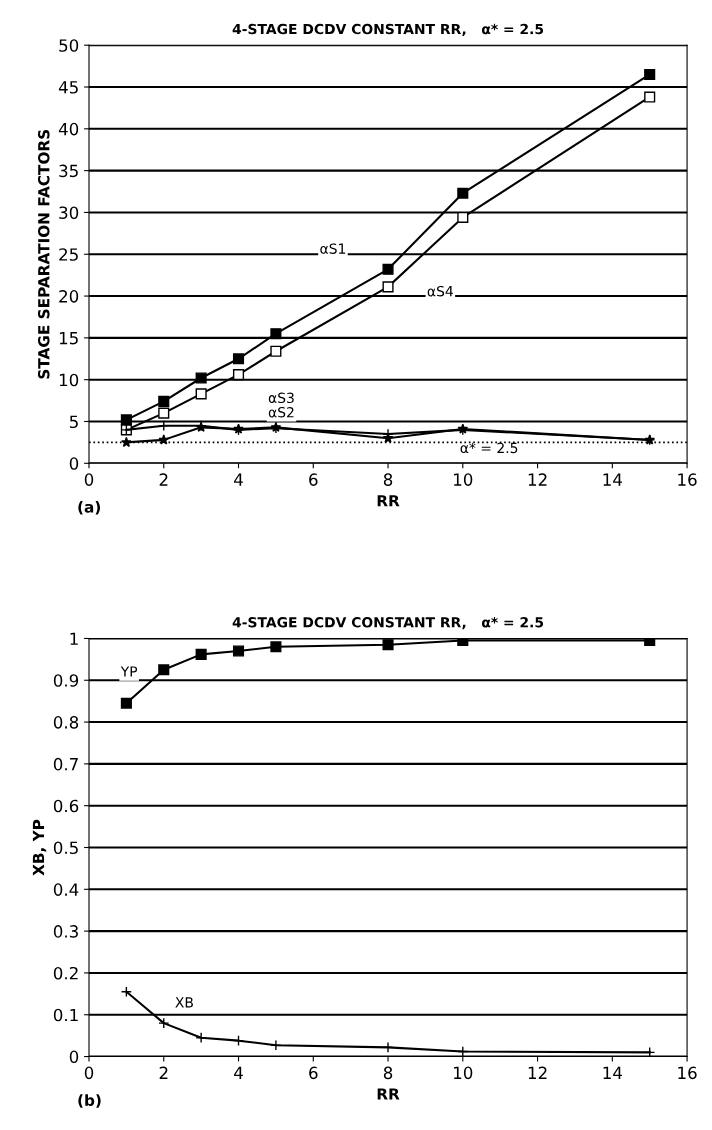 The width and height of the screenshot is (712, 1130). I want to click on series-label: XB, so click(184, 1002).